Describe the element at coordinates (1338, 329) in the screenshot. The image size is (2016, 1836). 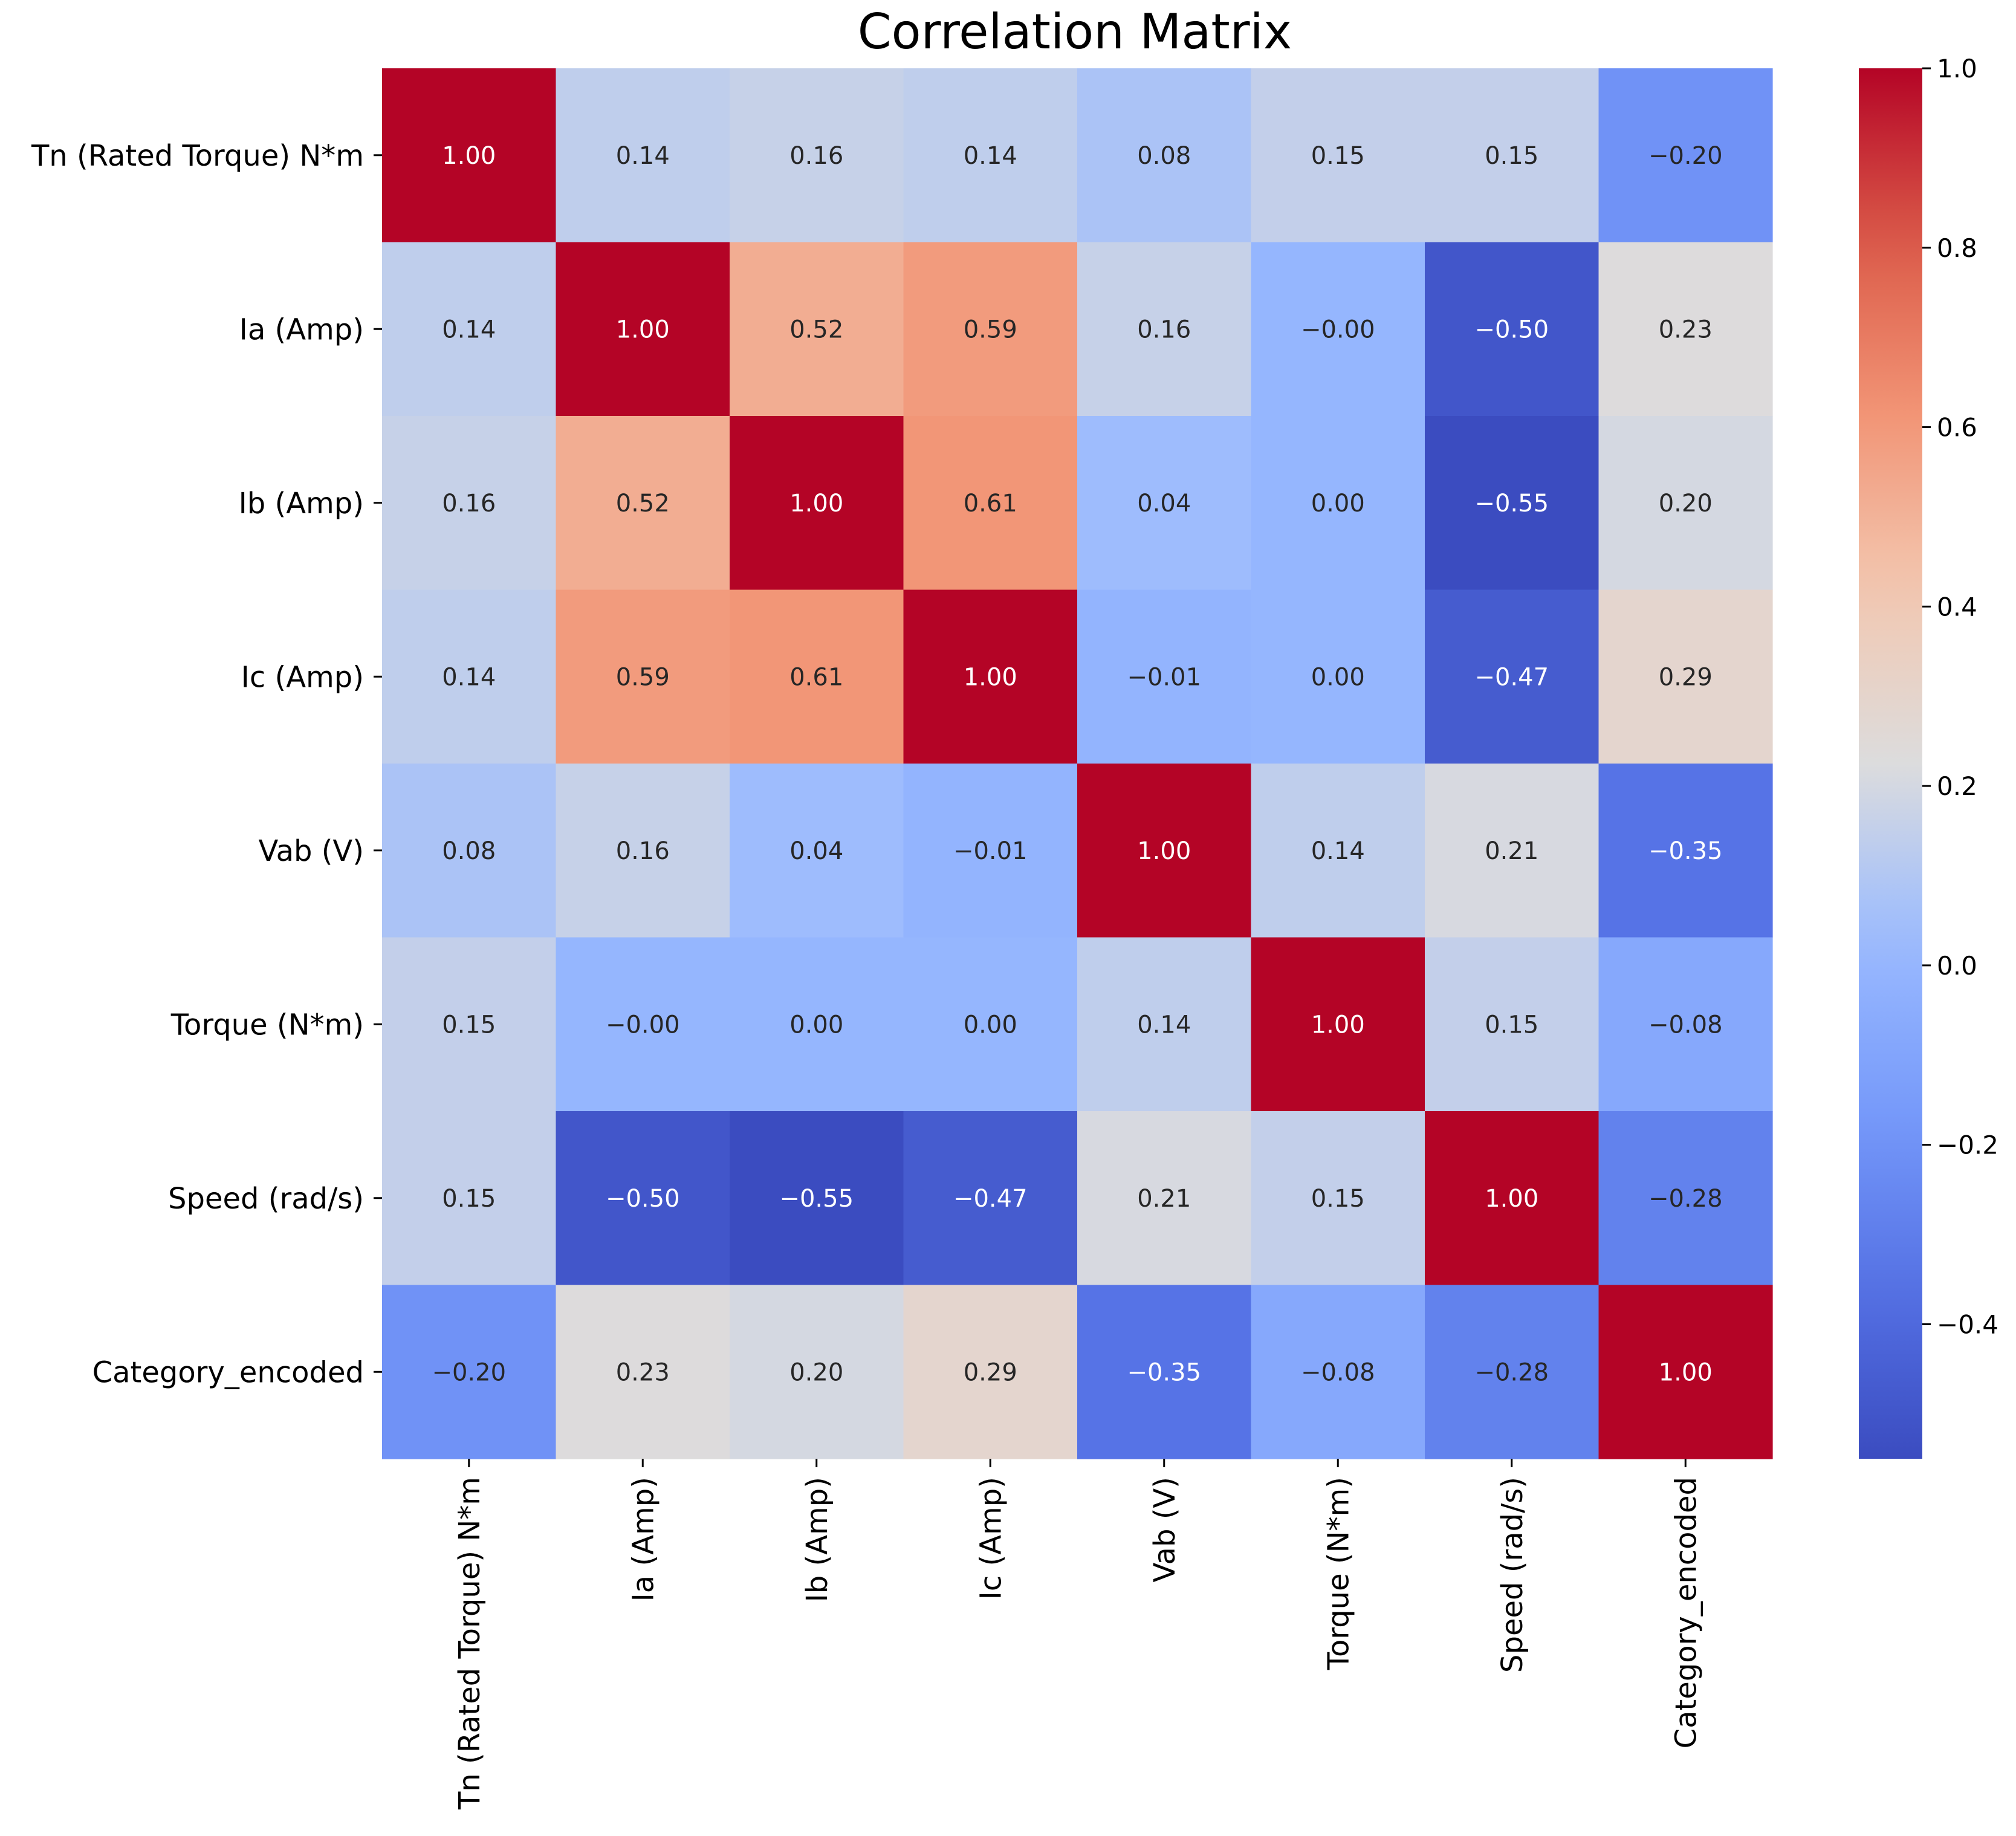
I see `cell-annotation: −0.00` at that location.